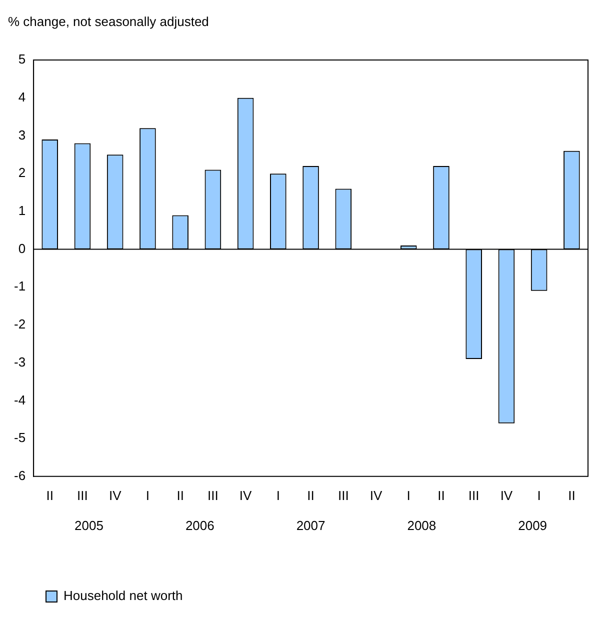 The width and height of the screenshot is (600, 623). Describe the element at coordinates (311, 525) in the screenshot. I see `text: 2007` at that location.